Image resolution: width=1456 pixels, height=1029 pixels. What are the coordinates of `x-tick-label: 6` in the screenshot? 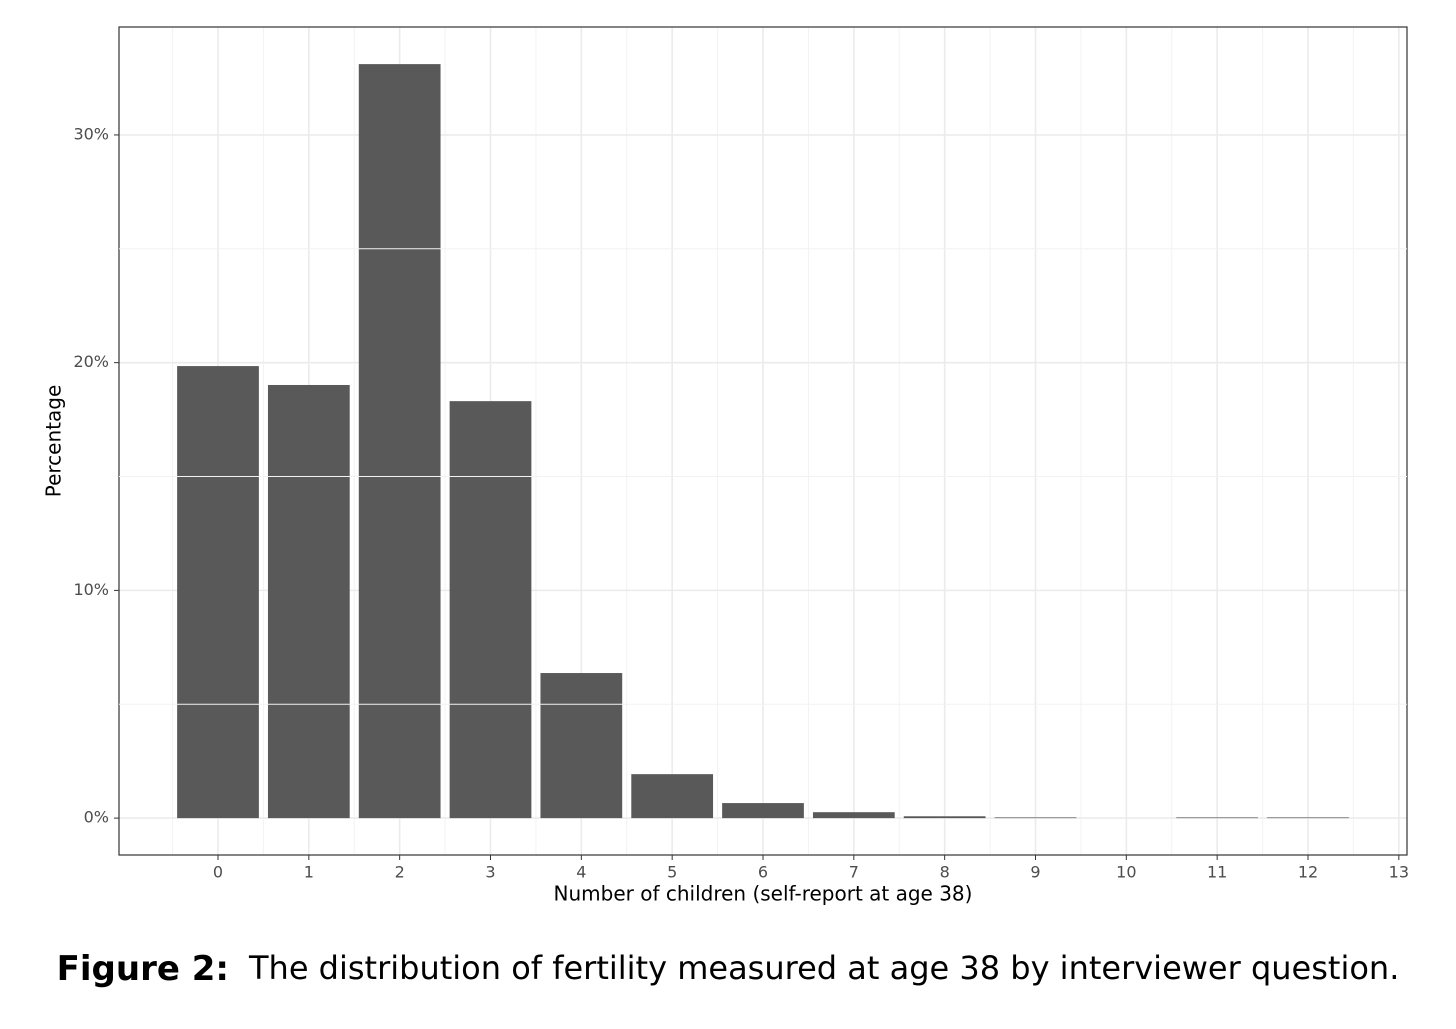 It's located at (763, 872).